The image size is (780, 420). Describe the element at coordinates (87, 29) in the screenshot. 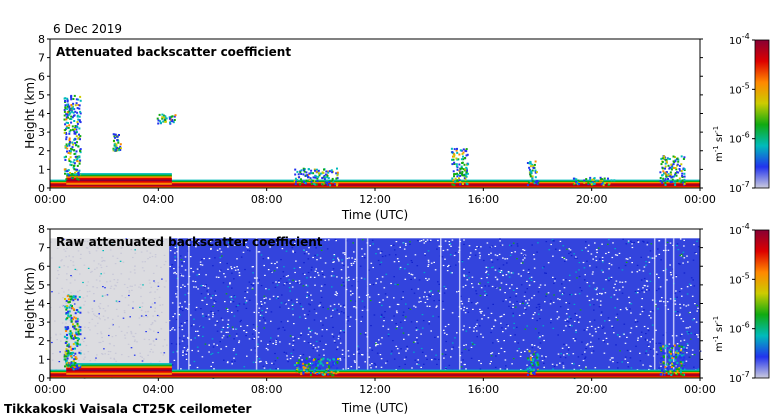

I see `date-label: 6 Dec 2019` at that location.